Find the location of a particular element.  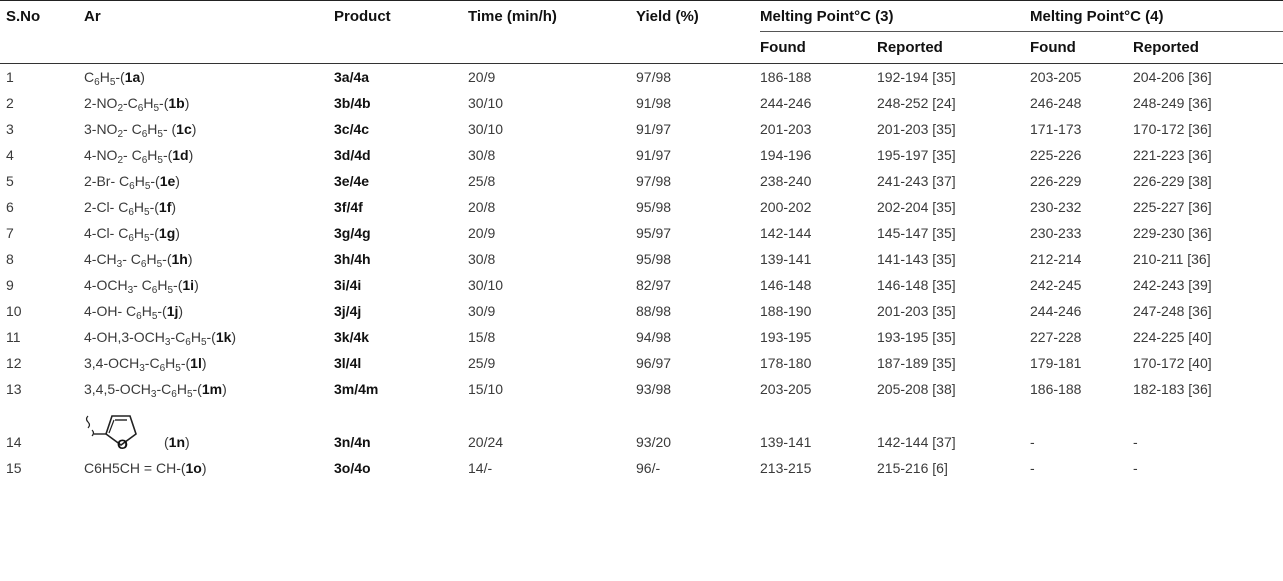

cell-reported4: 248-249 [36] is located at coordinates (1172, 103).